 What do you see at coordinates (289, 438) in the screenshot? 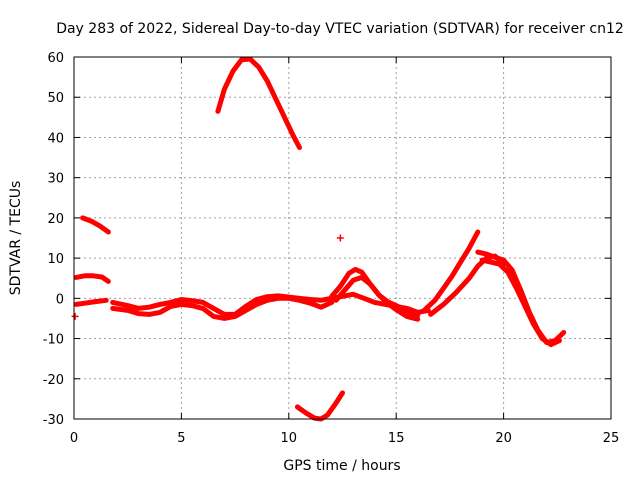
I see `x-tick-label: 10` at bounding box center [289, 438].